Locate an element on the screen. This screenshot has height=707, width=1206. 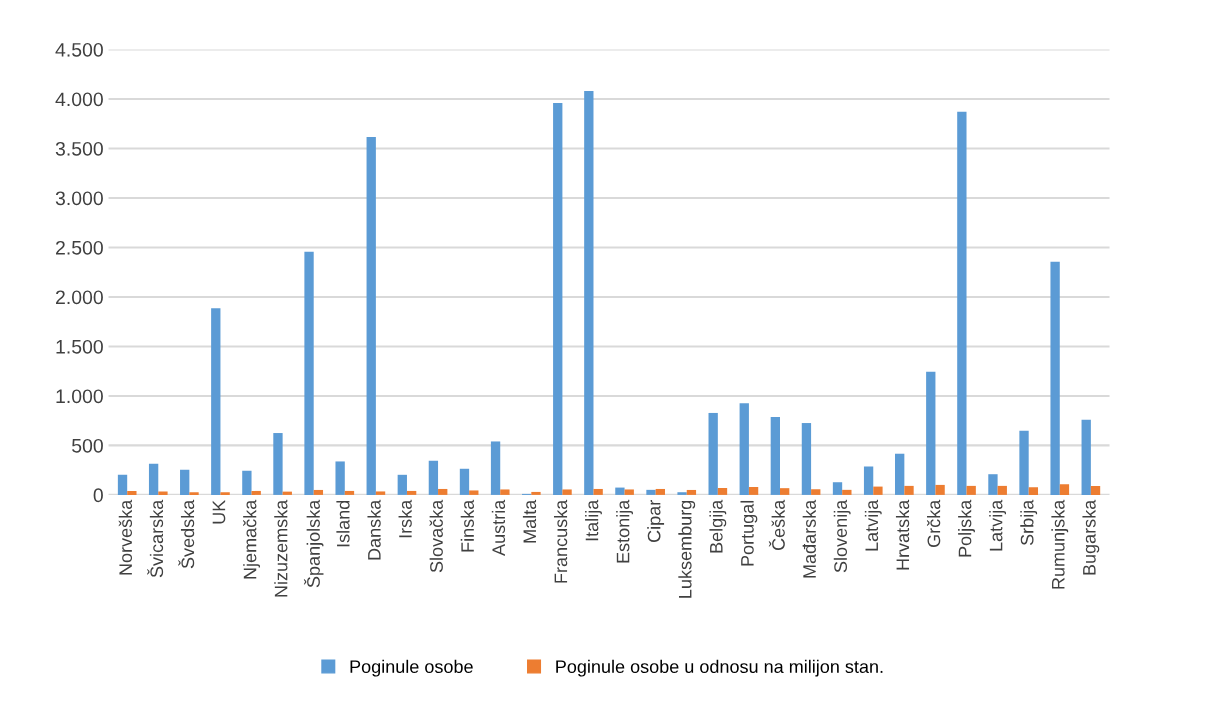
x-tick-label: Slovačka is located at coordinates (436, 536).